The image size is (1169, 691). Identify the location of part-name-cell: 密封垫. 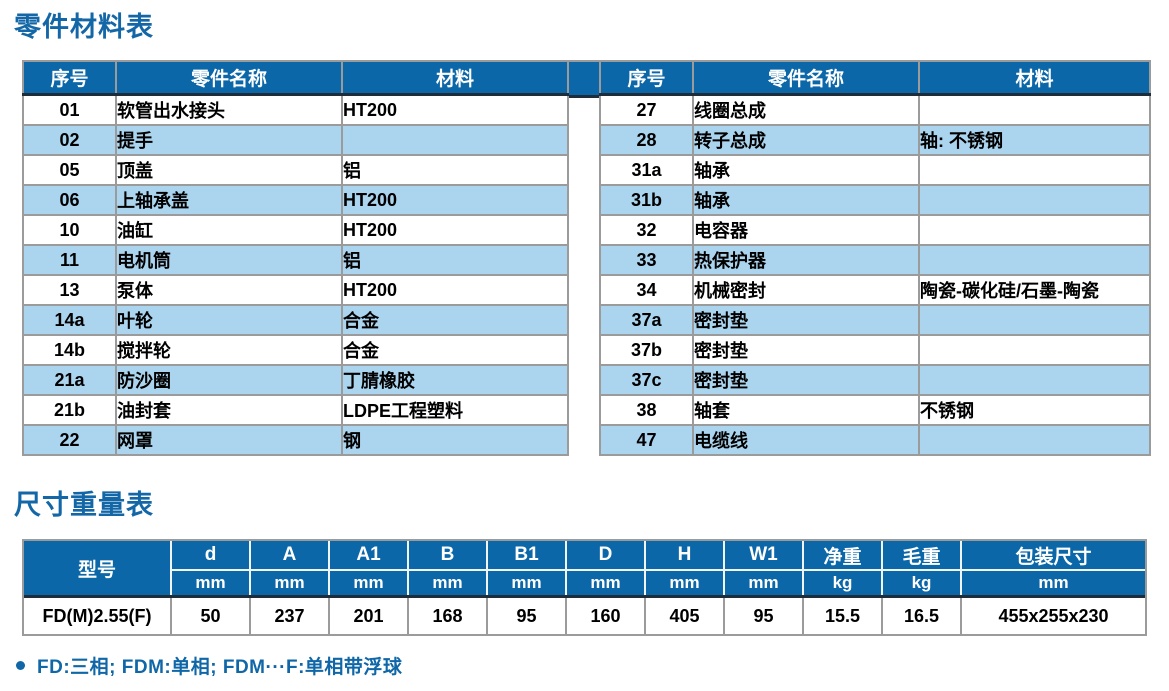
(806, 320).